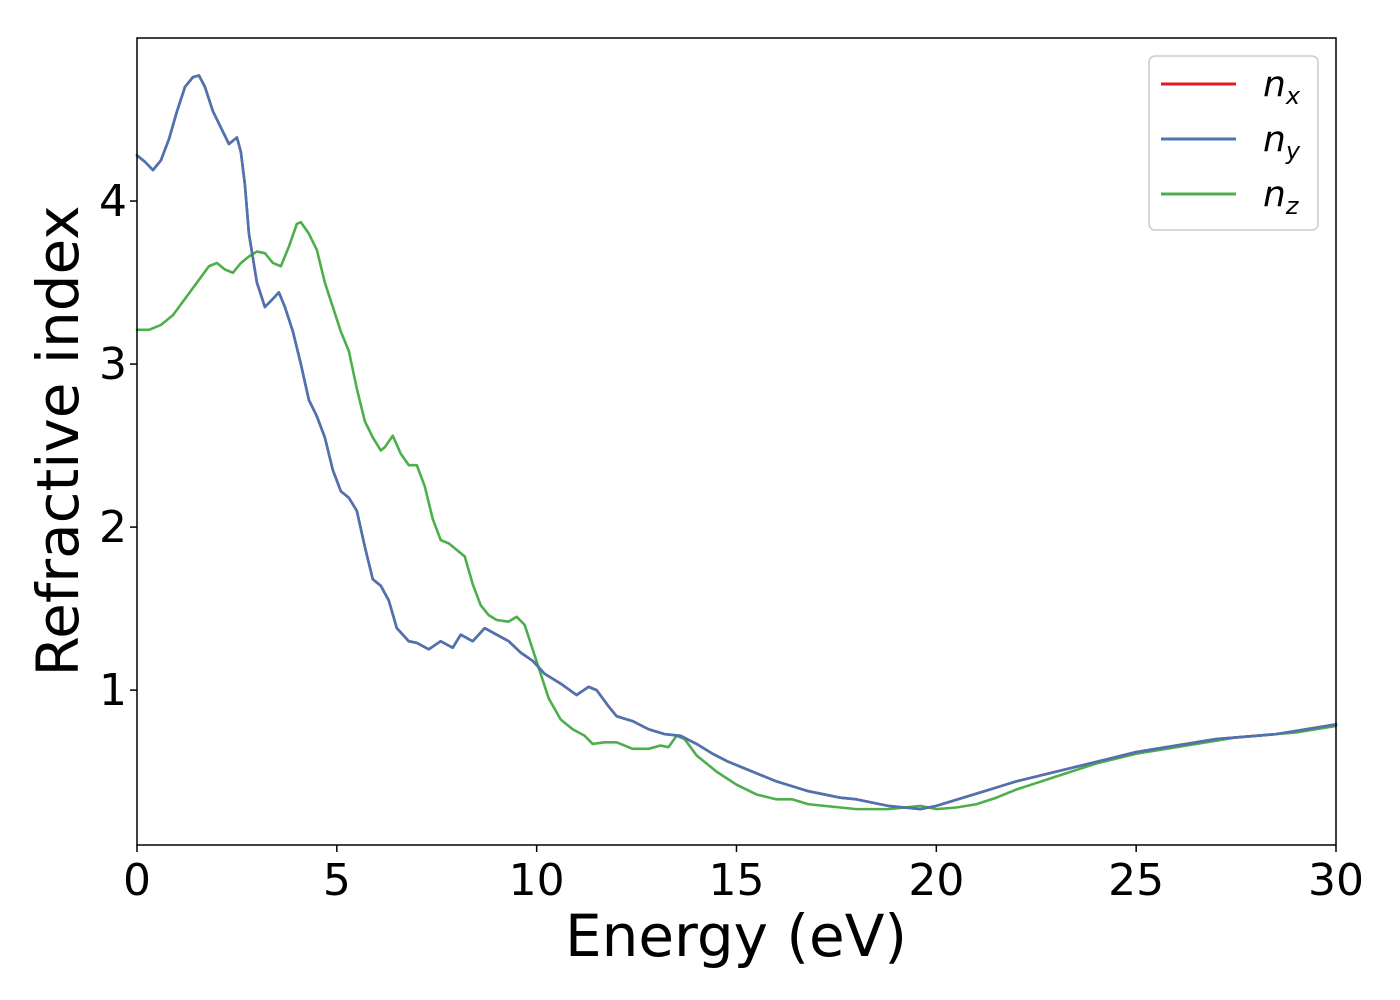 The height and width of the screenshot is (1000, 1400). Describe the element at coordinates (58, 440) in the screenshot. I see `y-axis-title: Refractive index` at that location.